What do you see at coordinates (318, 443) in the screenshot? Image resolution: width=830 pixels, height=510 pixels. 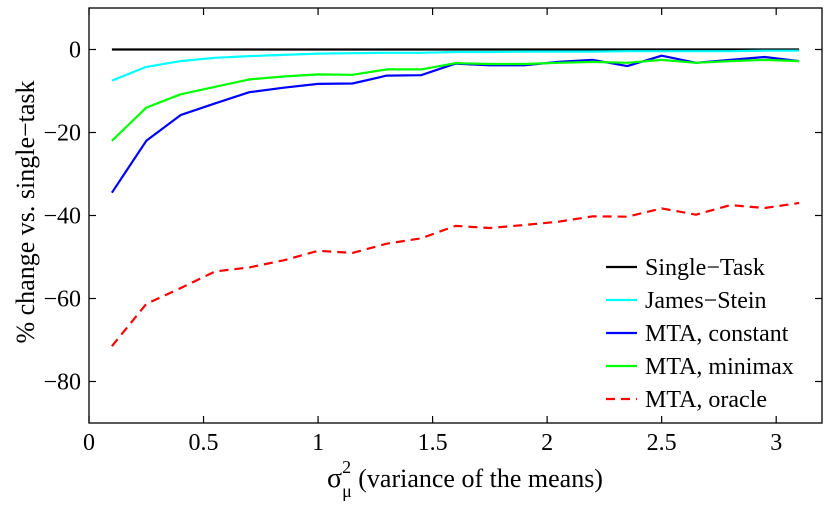 I see `x-tick-label: 1` at bounding box center [318, 443].